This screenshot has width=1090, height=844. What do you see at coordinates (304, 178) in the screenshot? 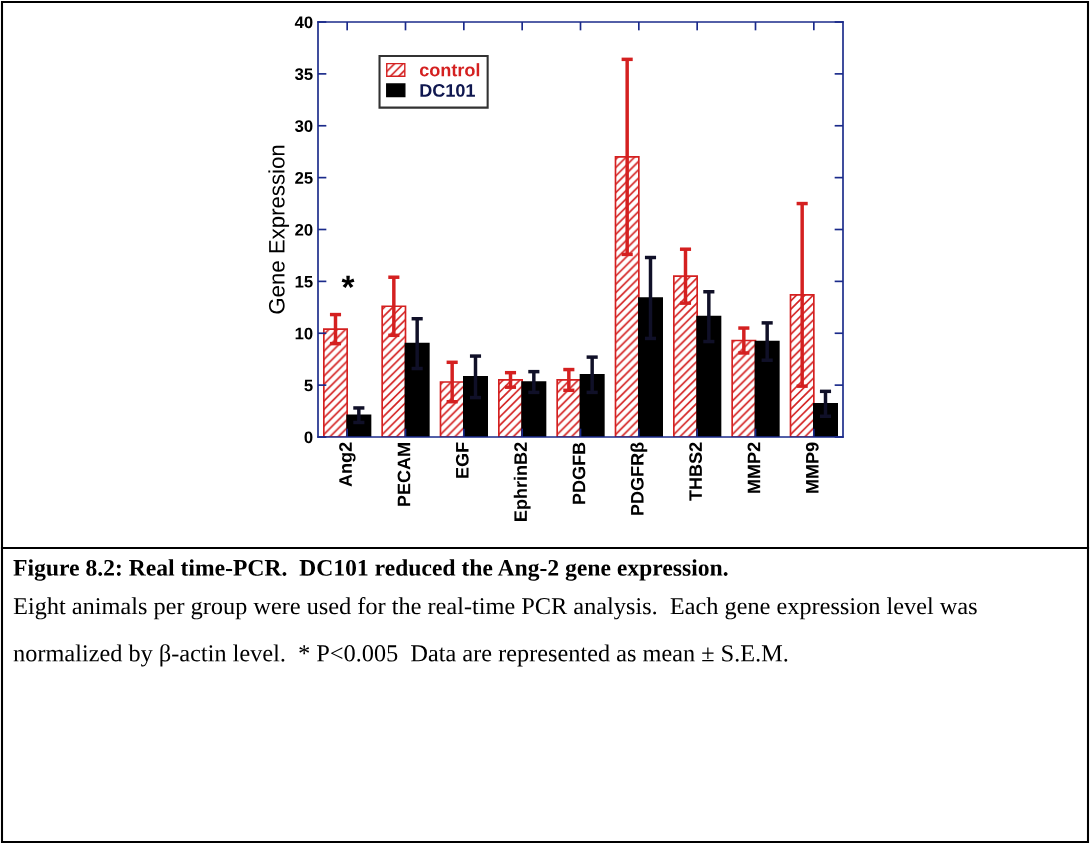
I see `y-tick-label: 25` at bounding box center [304, 178].